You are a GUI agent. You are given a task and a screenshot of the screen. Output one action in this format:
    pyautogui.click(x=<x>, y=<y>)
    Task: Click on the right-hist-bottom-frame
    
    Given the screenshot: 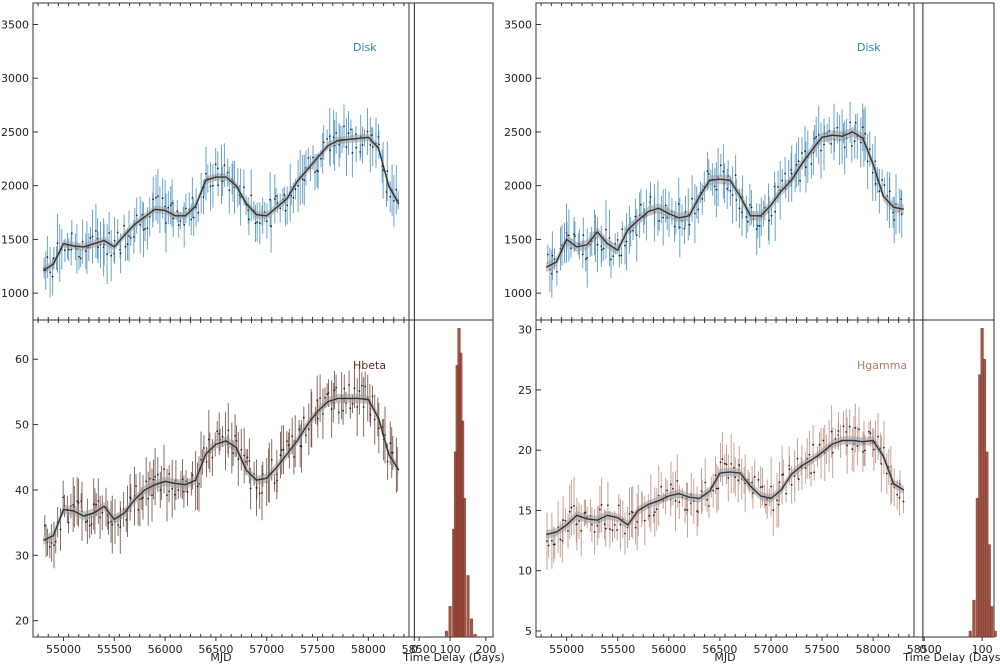 What is the action you would take?
    pyautogui.click(x=954, y=478)
    